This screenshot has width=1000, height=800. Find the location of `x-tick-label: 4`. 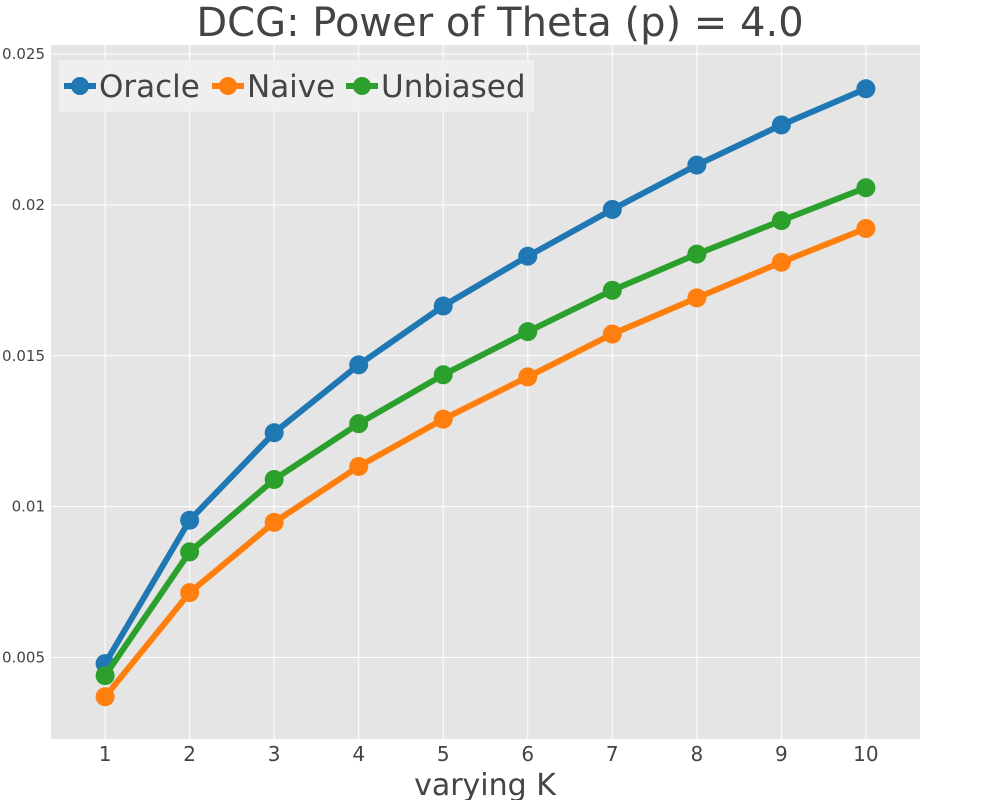

x-tick-label: 4 is located at coordinates (358, 754).